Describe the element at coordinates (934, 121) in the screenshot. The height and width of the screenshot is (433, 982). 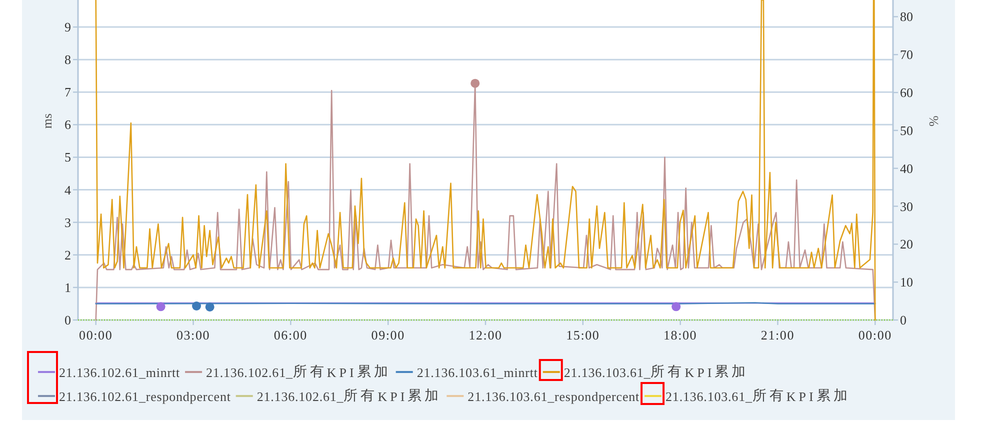
I see `y2-axis-title: %` at that location.